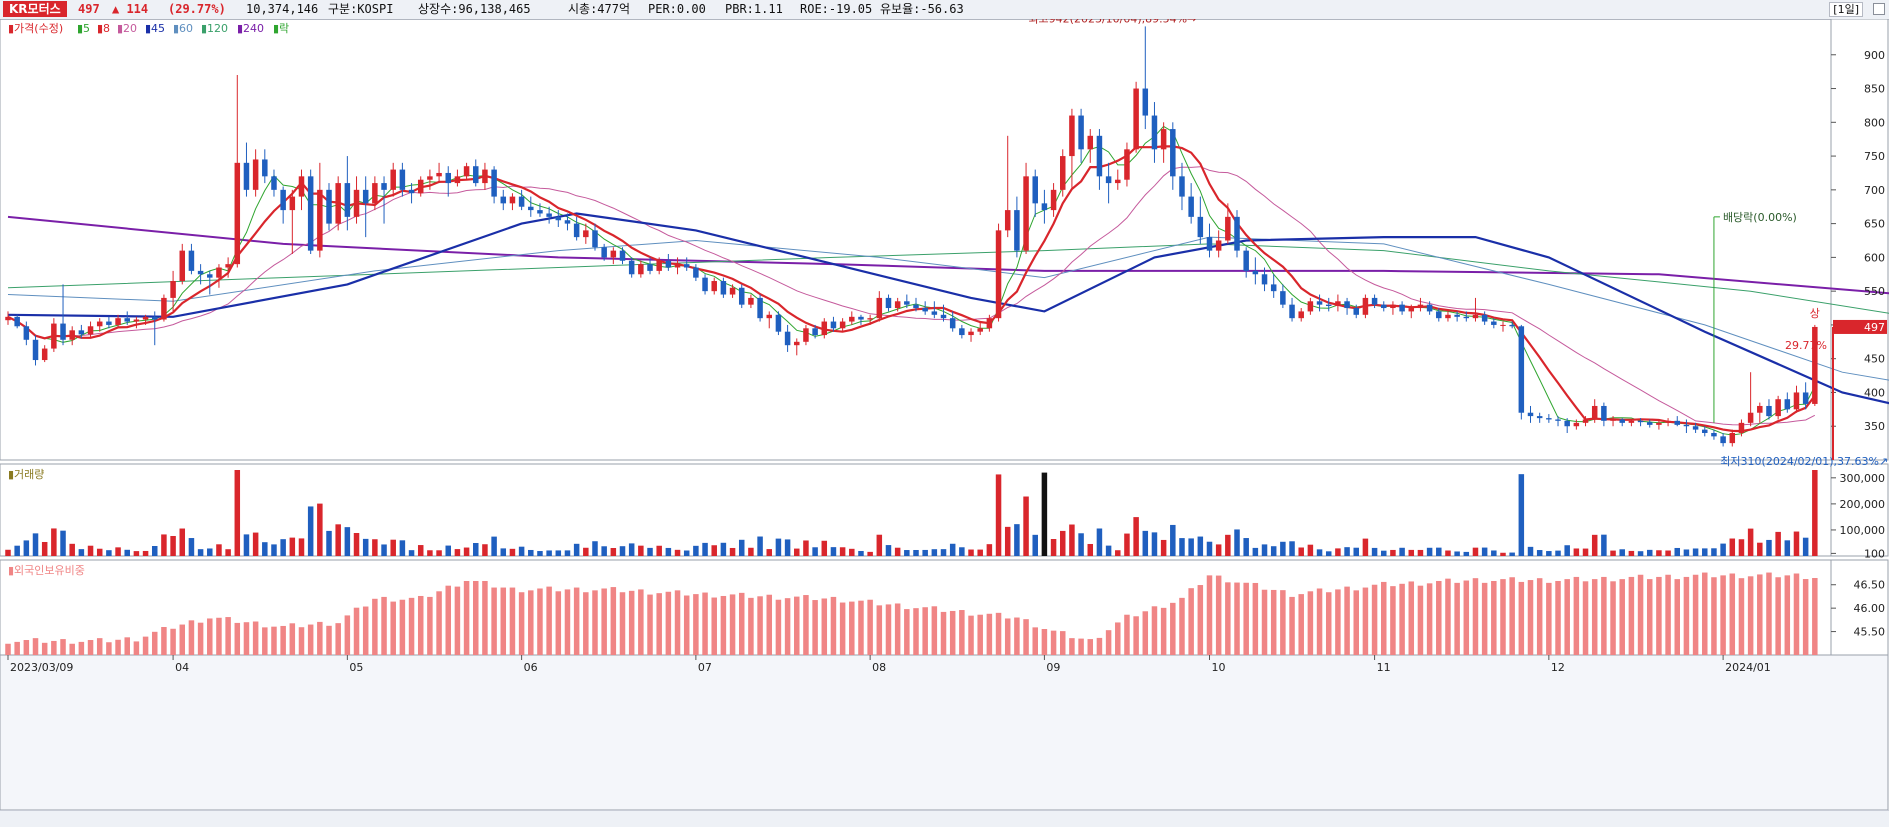 This screenshot has height=827, width=1889. I want to click on foreign-tick-label: 46.50, so click(1870, 585).